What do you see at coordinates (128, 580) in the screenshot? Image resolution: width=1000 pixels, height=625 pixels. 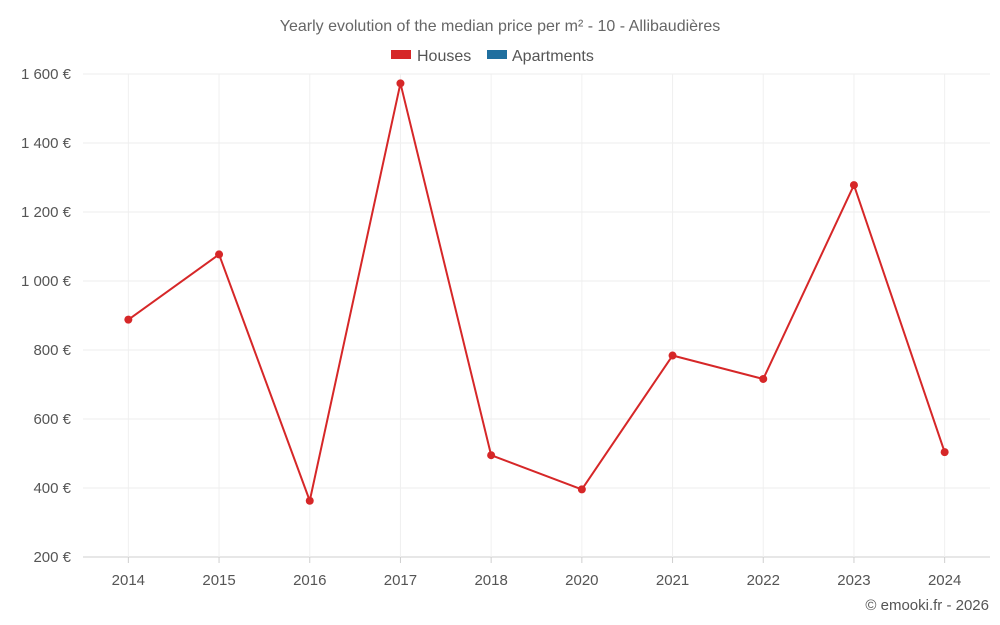 I see `x-tick-label: 2014` at bounding box center [128, 580].